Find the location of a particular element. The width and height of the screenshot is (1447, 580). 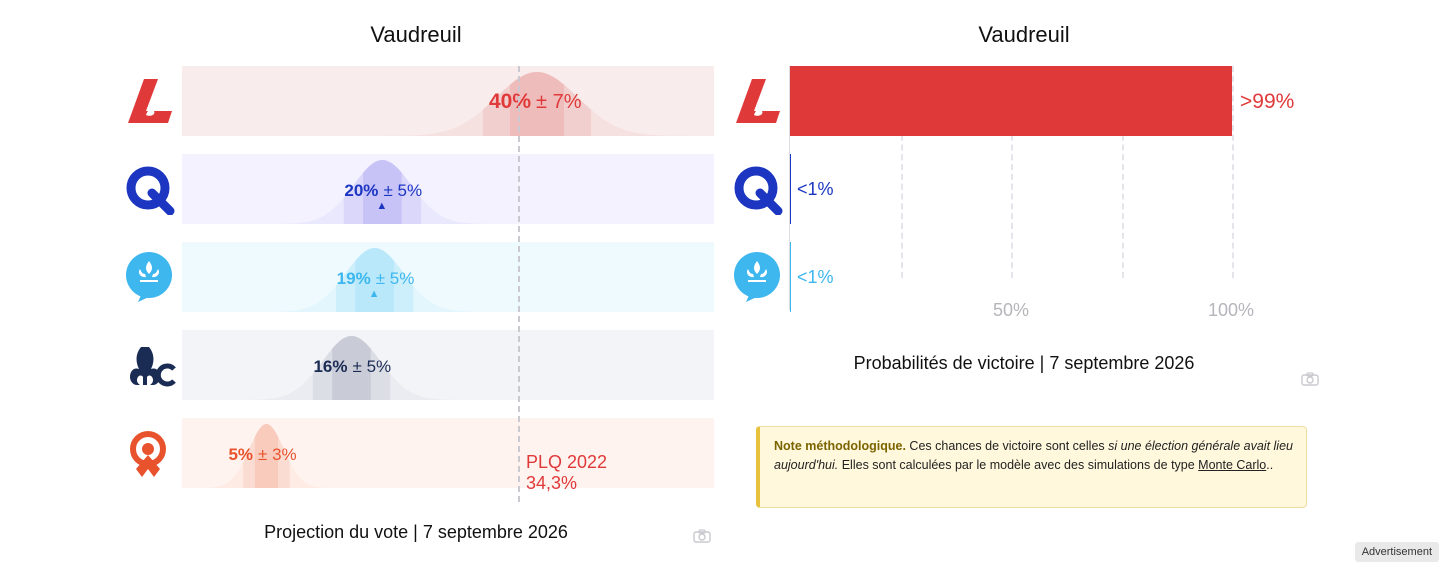

axis-tick-label: 100% is located at coordinates (1231, 310).